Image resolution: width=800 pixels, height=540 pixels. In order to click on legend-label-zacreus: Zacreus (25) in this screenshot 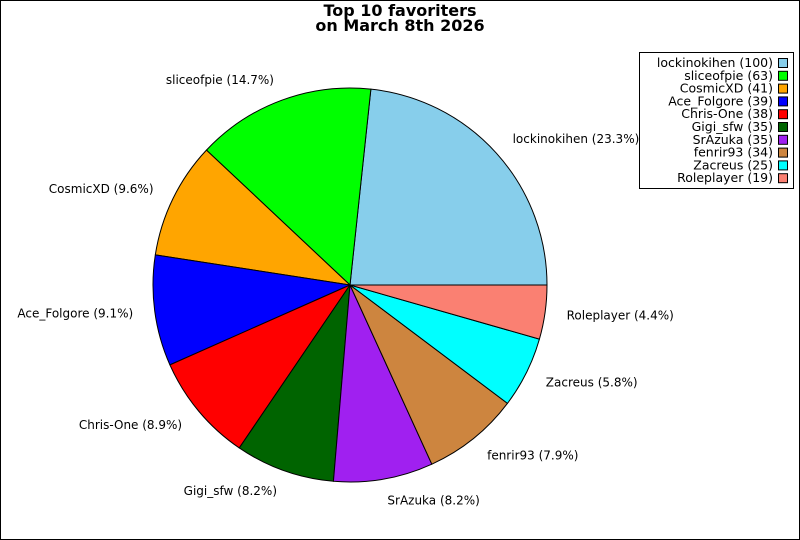, I will do `click(733, 164)`.